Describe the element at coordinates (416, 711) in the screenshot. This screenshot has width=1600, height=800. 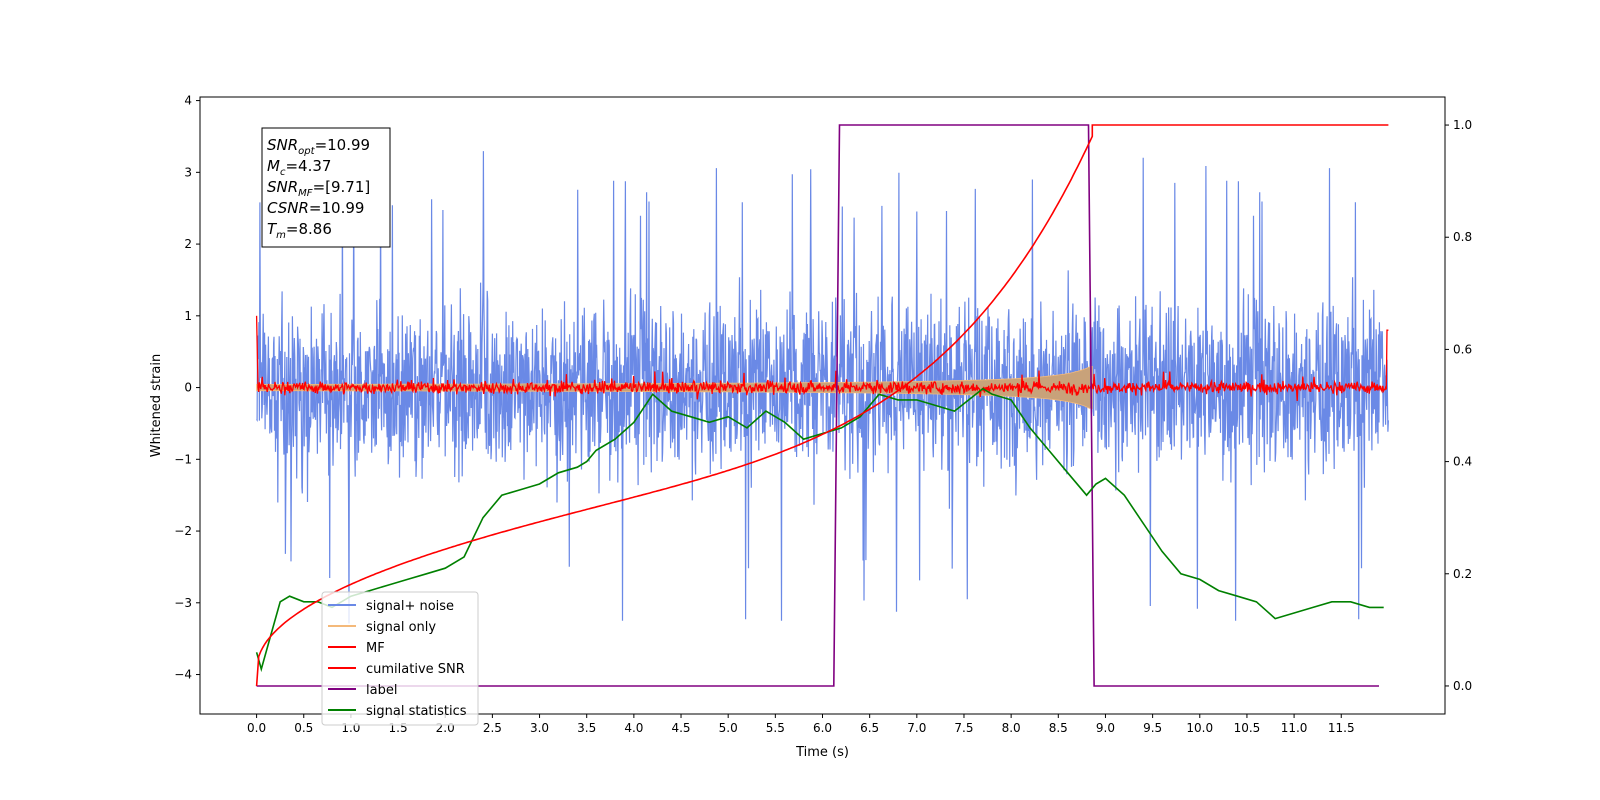
I see `legend-label: signal statistics` at that location.